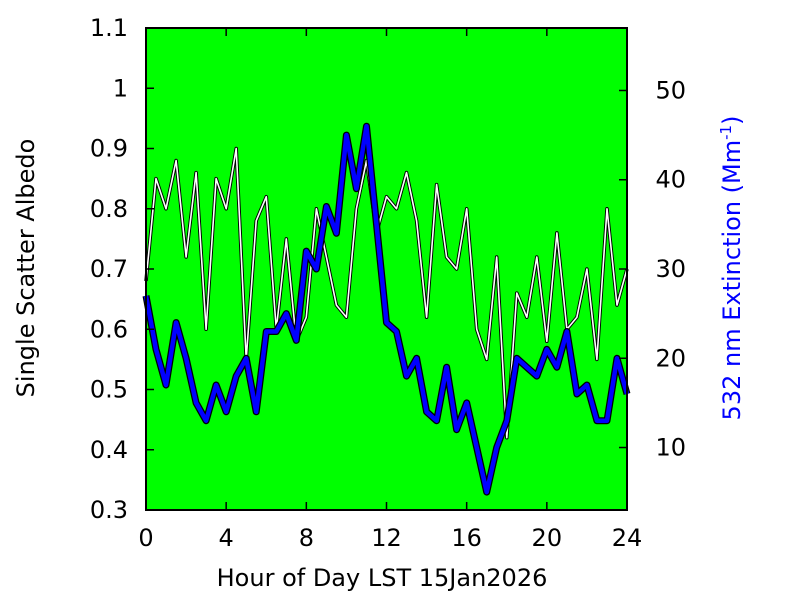 The image size is (800, 600). I want to click on y-left-tick-label: 0.6, so click(109, 329).